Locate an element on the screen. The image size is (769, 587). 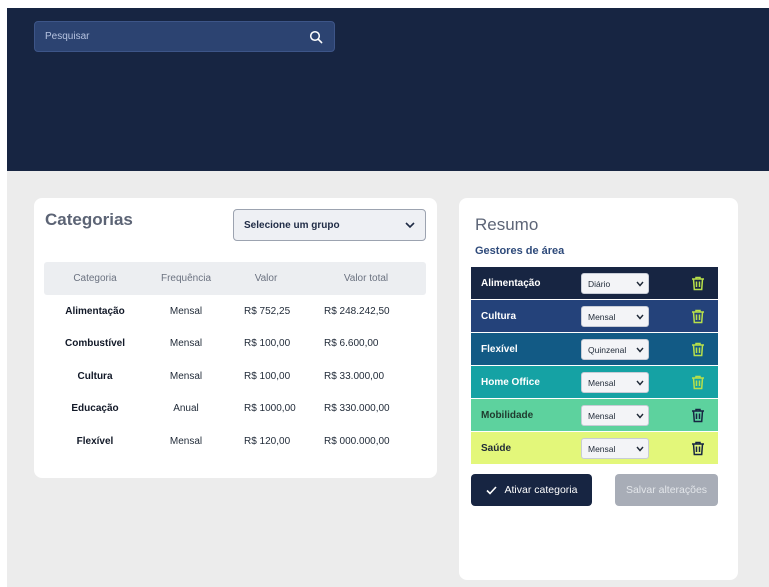
frequency-value: Diário is located at coordinates (599, 283).